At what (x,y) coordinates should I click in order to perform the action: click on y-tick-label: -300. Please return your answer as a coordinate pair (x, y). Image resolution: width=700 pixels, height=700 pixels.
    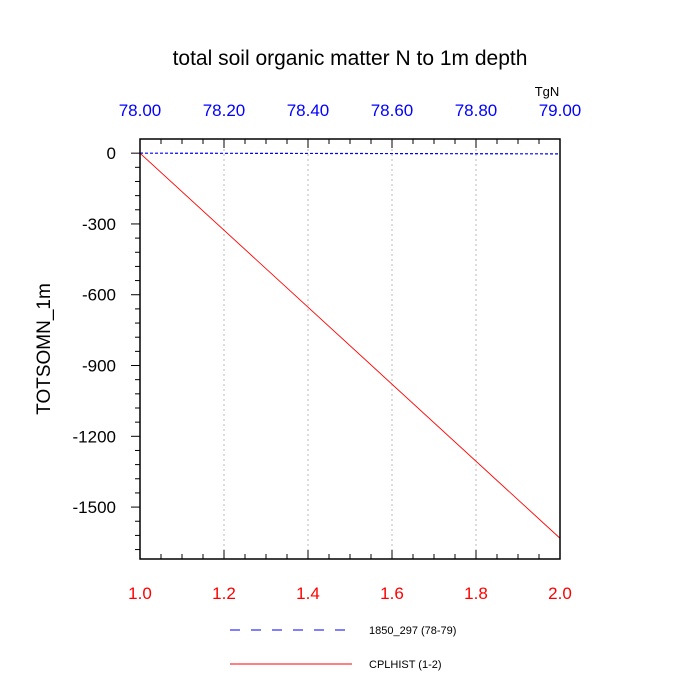
    Looking at the image, I should click on (99, 224).